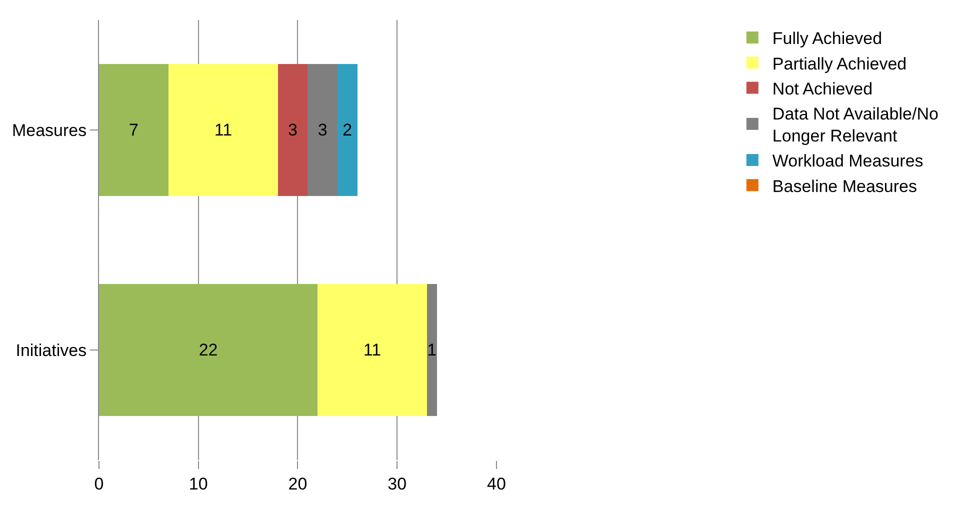 This screenshot has width=956, height=510. I want to click on y-tick-label: Initiatives, so click(51, 350).